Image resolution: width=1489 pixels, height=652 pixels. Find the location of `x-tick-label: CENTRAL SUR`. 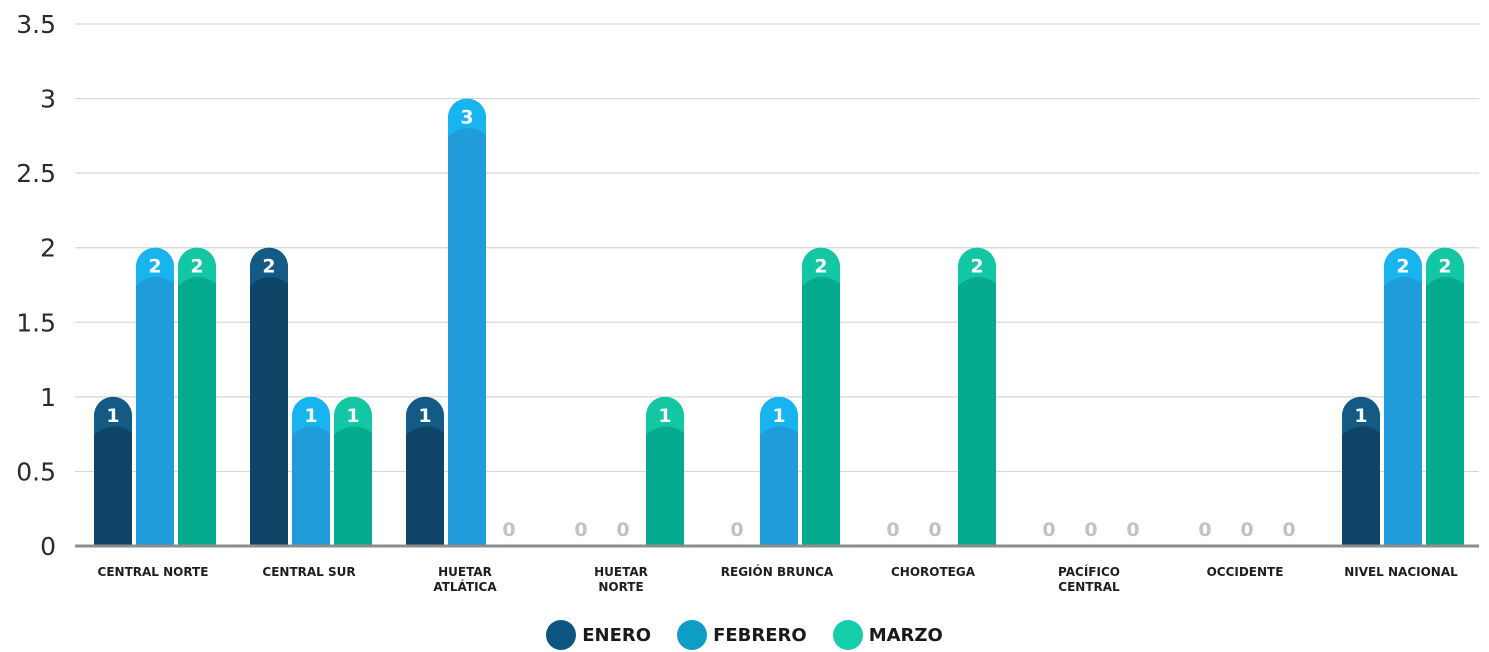

x-tick-label: CENTRAL SUR is located at coordinates (308, 572).